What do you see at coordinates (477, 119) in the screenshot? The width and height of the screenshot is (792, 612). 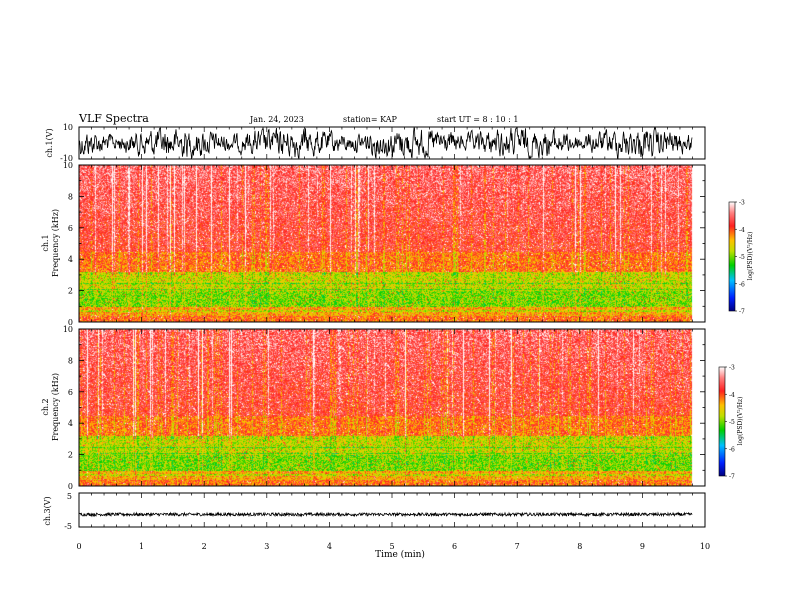 I see `start-time-label: start UT = 8 : 10 : 1` at bounding box center [477, 119].